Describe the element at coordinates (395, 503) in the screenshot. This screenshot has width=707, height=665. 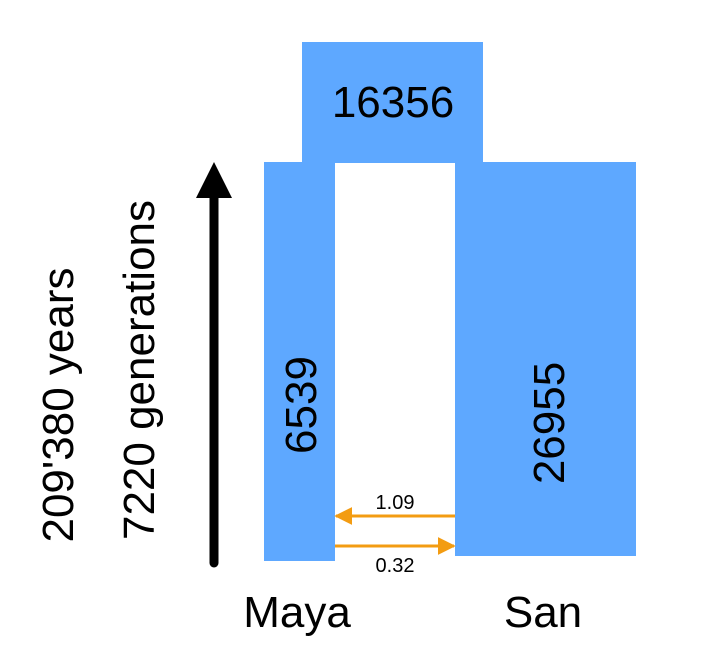
I see `migration-rate-san-to-maya: 1.09` at that location.